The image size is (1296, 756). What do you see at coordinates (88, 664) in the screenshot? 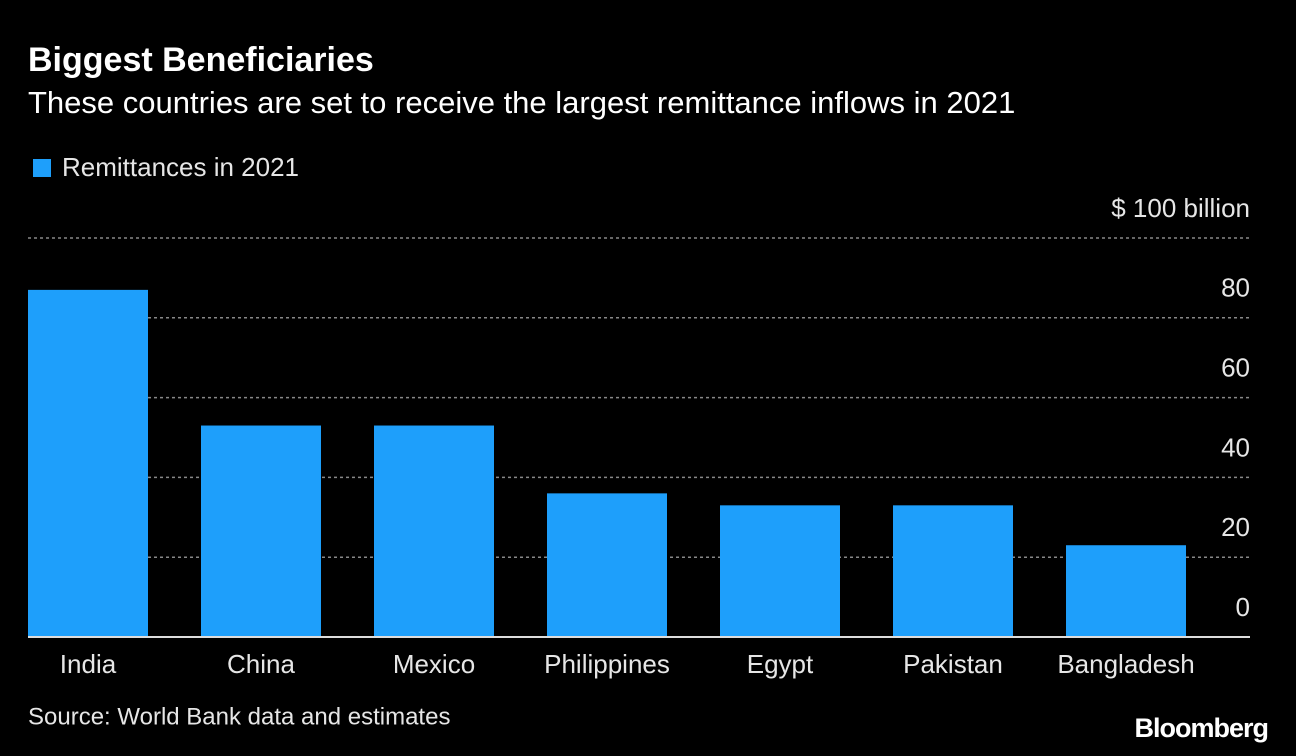
I see `x-tick-label: India` at bounding box center [88, 664].